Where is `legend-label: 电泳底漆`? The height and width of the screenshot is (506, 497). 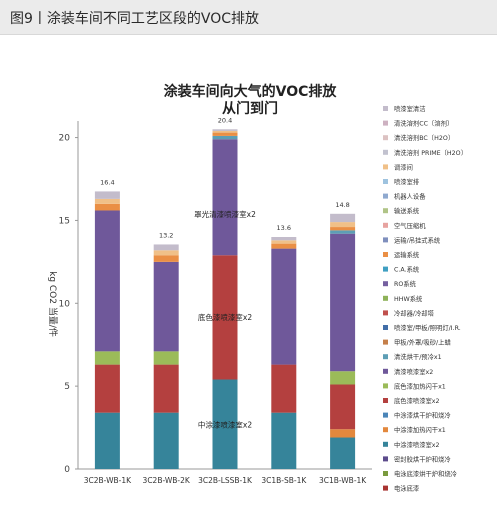
legend-label: 电泳底漆 is located at coordinates (407, 488).